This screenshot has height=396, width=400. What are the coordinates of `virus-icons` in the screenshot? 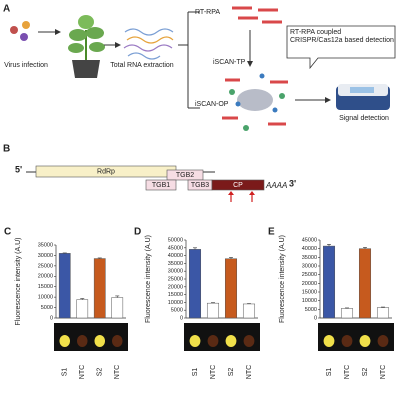 It's located at (20, 31).